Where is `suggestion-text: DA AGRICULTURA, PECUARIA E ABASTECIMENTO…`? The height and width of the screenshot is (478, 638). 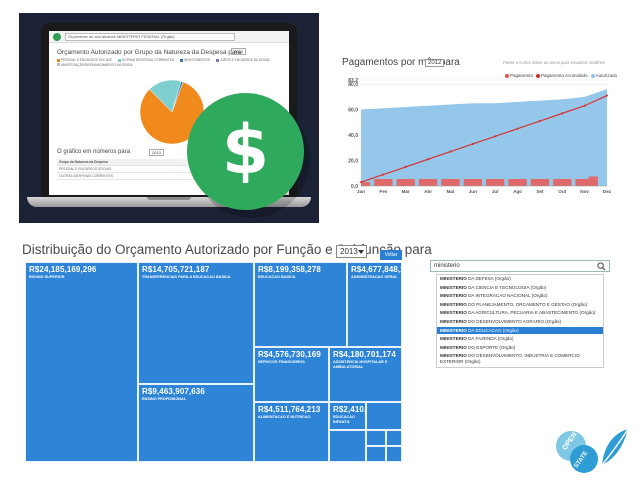
suggestion-text: DA AGRICULTURA, PECUARIA E ABASTECIMENTO… is located at coordinates (531, 313).